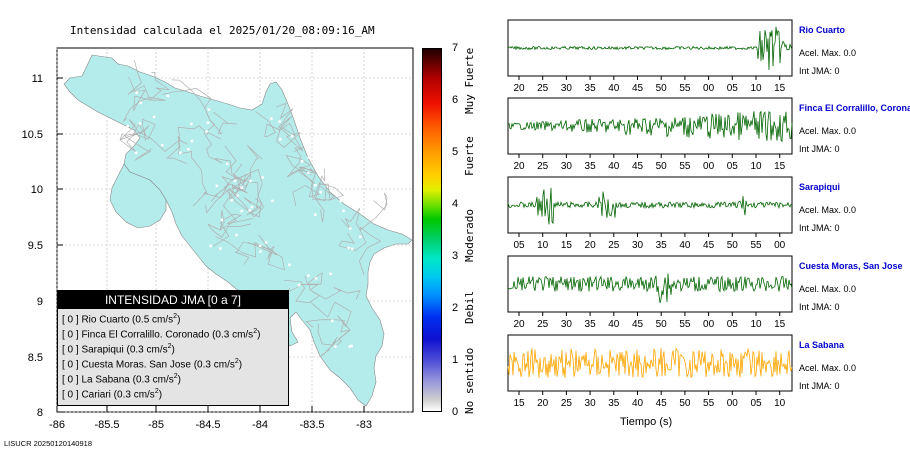  What do you see at coordinates (127, 320) in the screenshot?
I see `legend-station: Rio Cuarto (0.5 cm/s` at bounding box center [127, 320].